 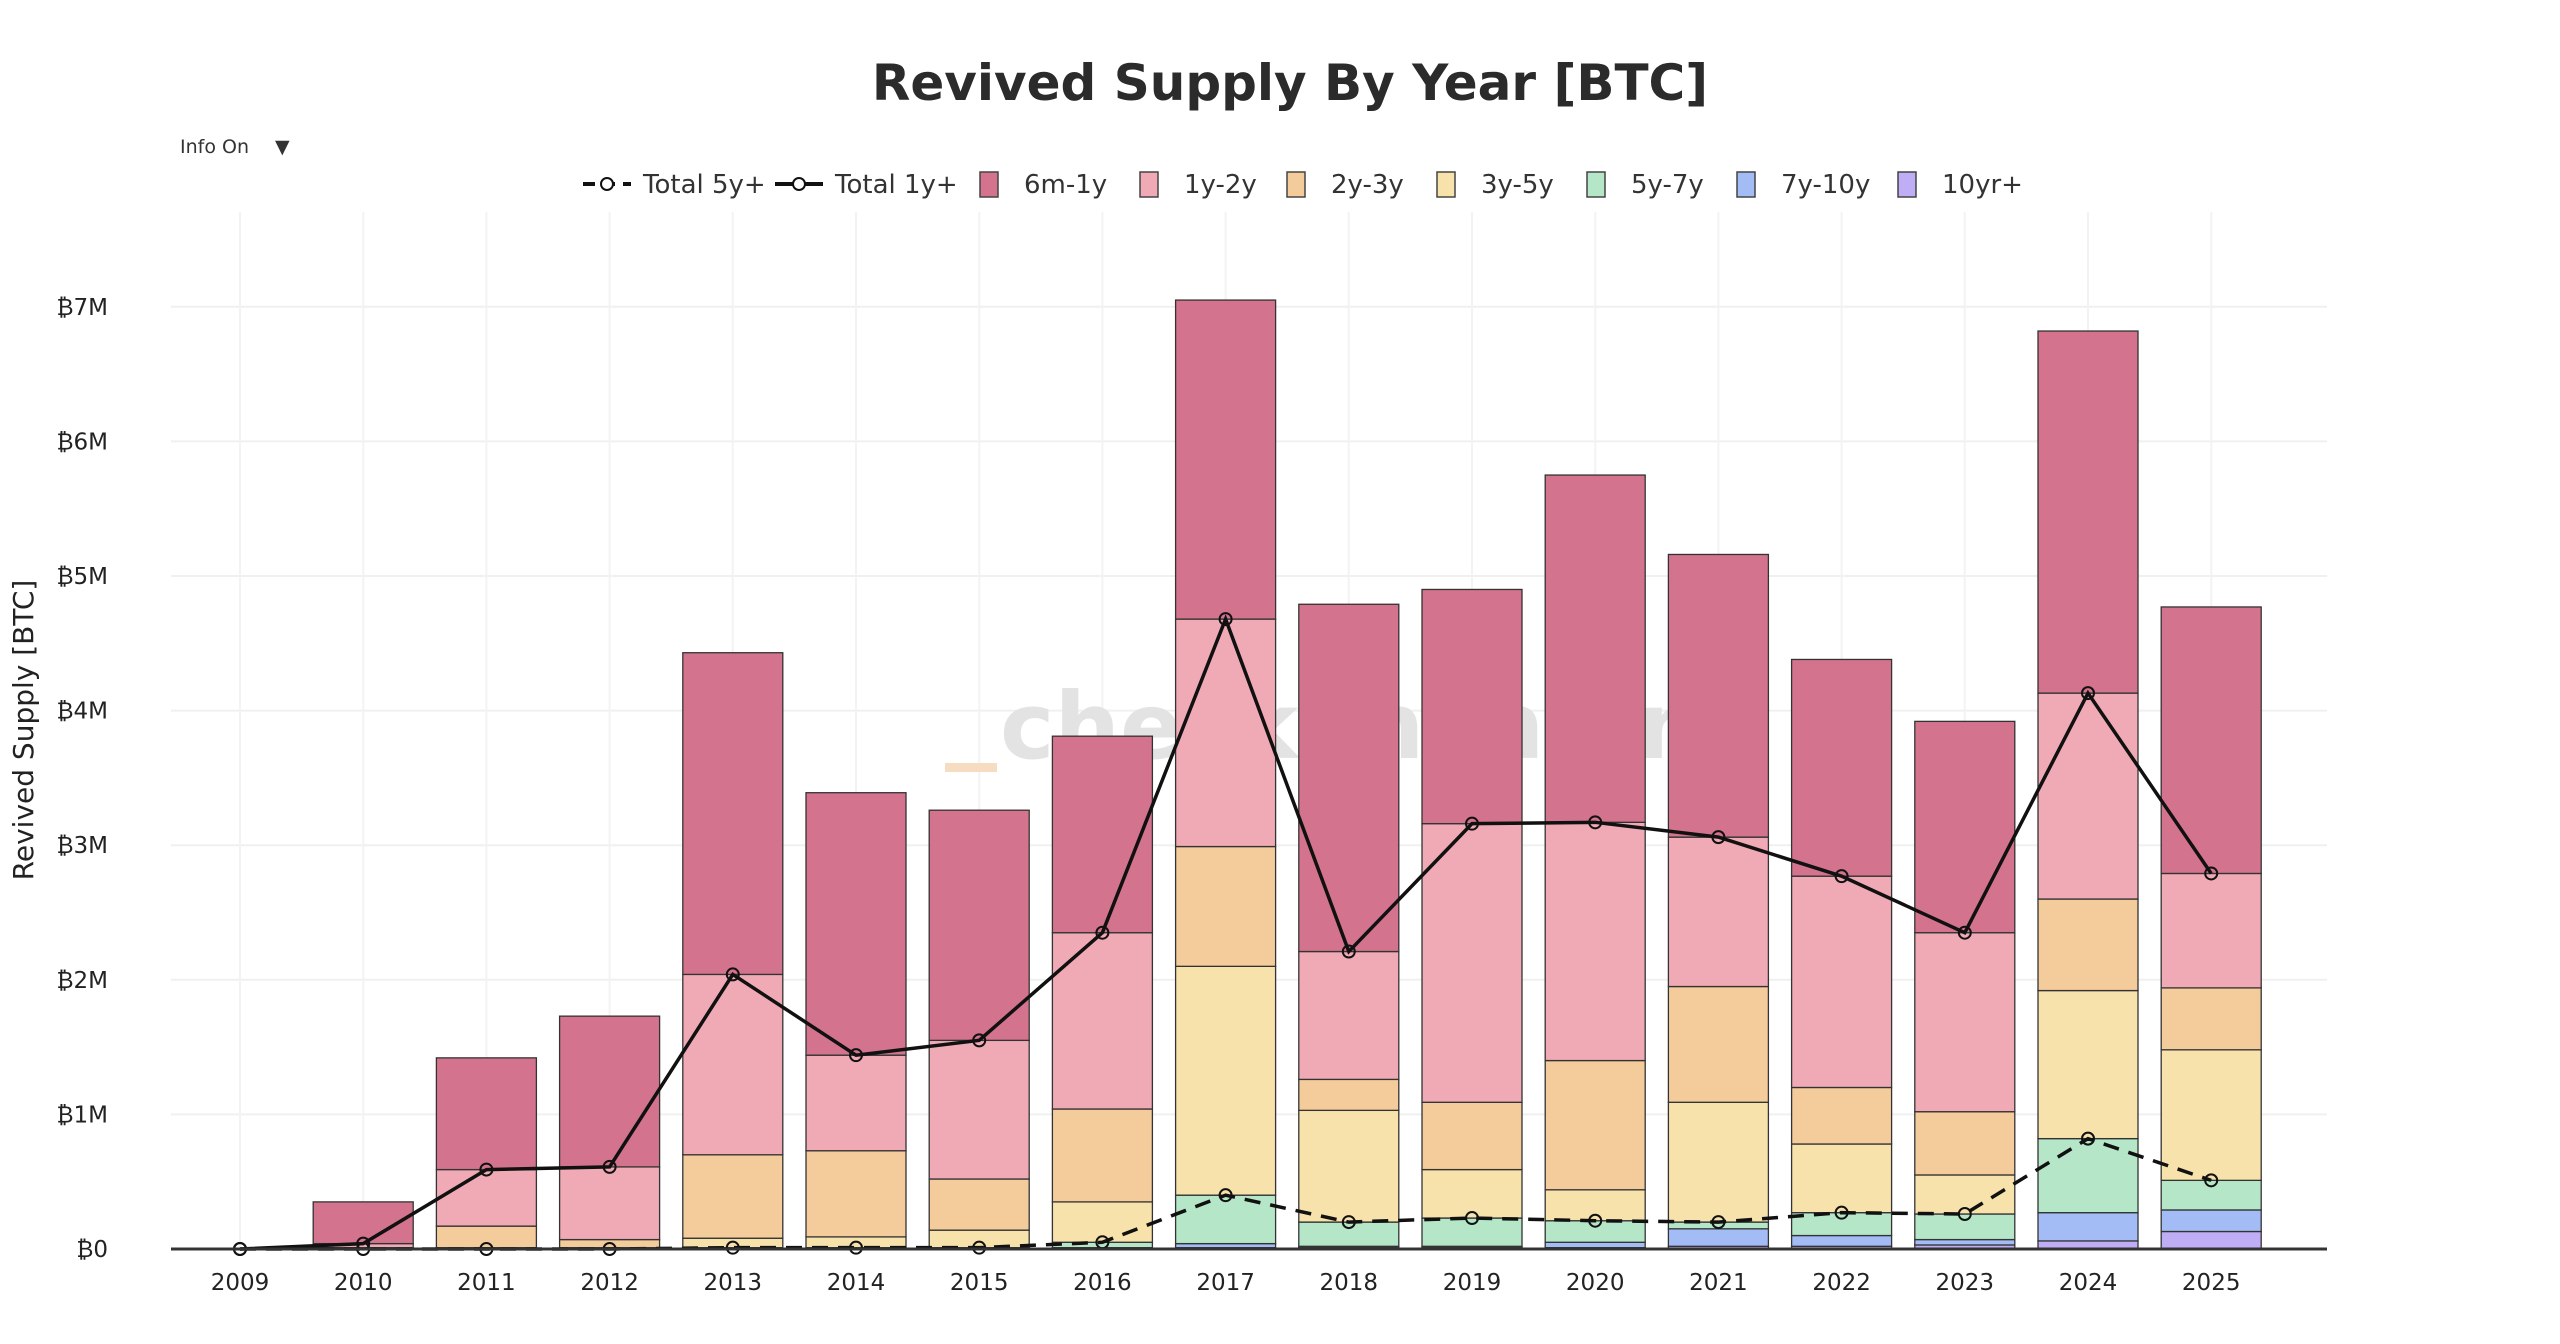 What do you see at coordinates (1825, 185) in the screenshot?
I see `legend-label: 7y-10y` at bounding box center [1825, 185].